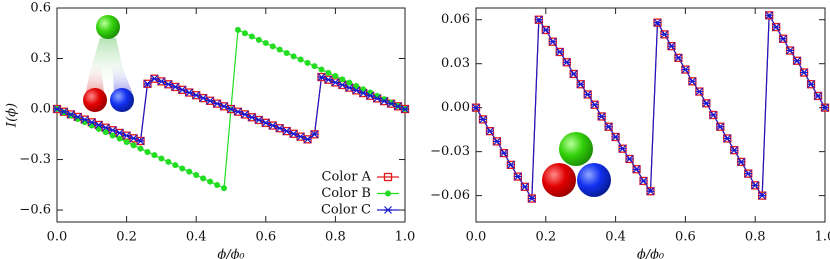  I want to click on y-tick-label: 0.3, so click(40, 58).